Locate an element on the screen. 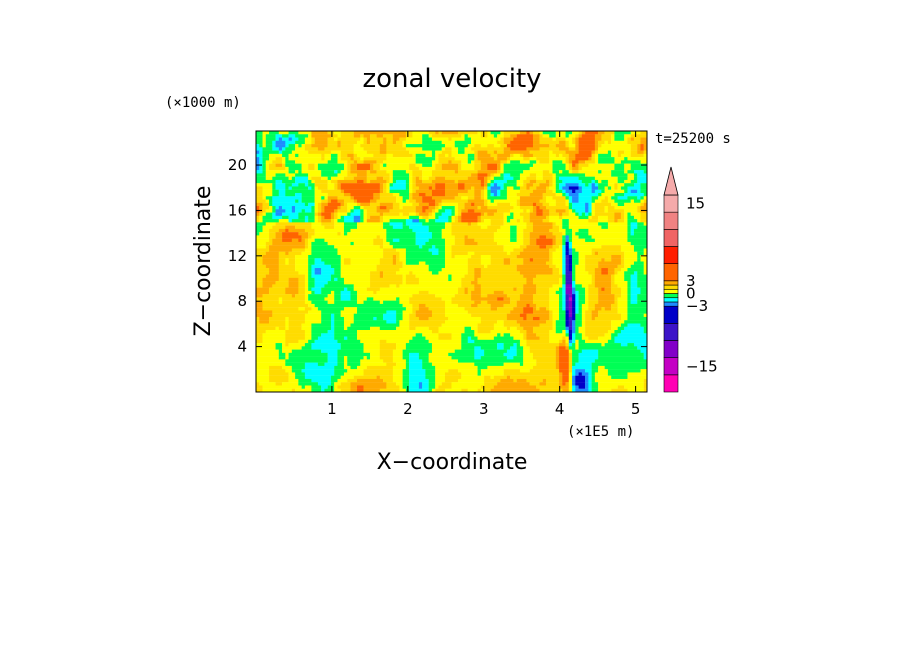  colorbar-swatch is located at coordinates (671, 272).